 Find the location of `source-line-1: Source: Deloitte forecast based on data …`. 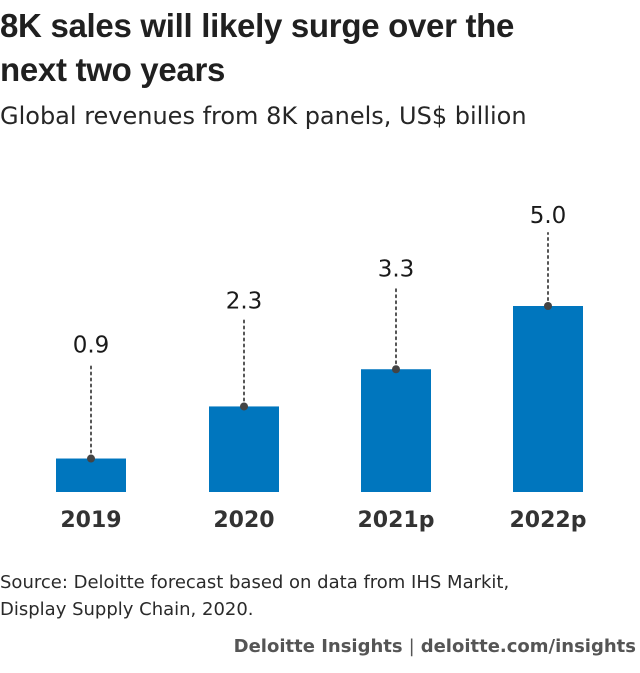

source-line-1: Source: Deloitte forecast based on data … is located at coordinates (255, 582).